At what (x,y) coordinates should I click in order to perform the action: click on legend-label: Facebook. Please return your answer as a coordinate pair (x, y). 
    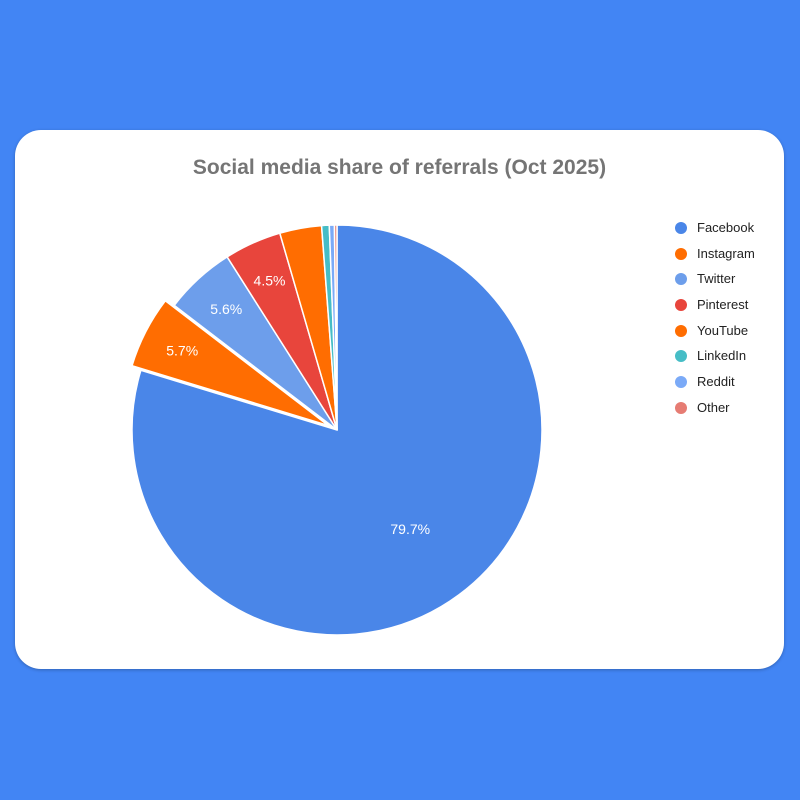
    Looking at the image, I should click on (726, 227).